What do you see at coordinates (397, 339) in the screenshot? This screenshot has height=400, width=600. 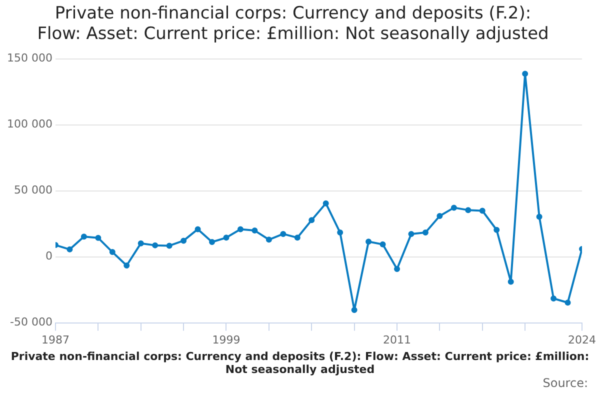 I see `x-tick-label: 2011` at bounding box center [397, 339].